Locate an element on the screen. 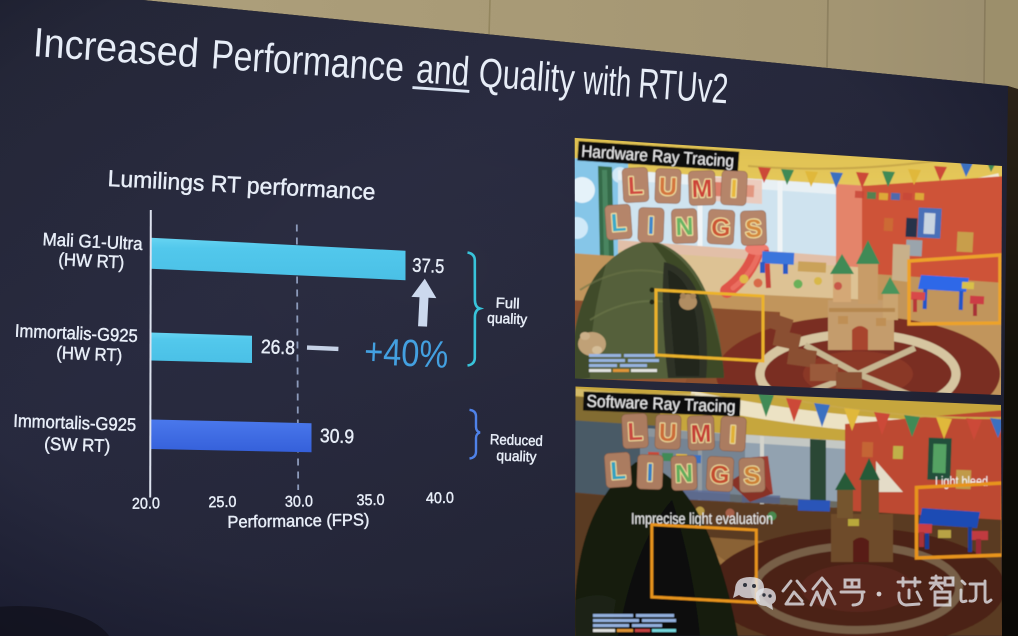  svg-text: 37.5 is located at coordinates (428, 267).